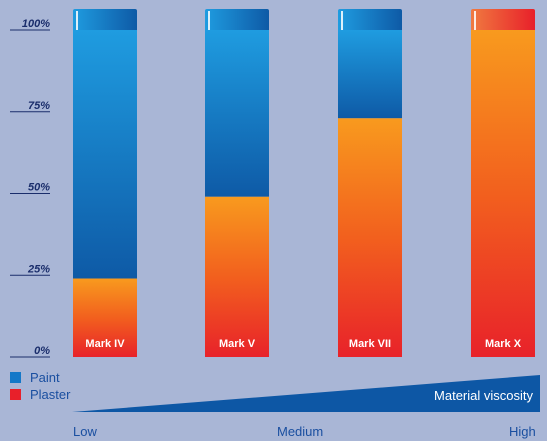 The height and width of the screenshot is (441, 547). Describe the element at coordinates (370, 74) in the screenshot. I see `bar-paint-mark-vii` at that location.